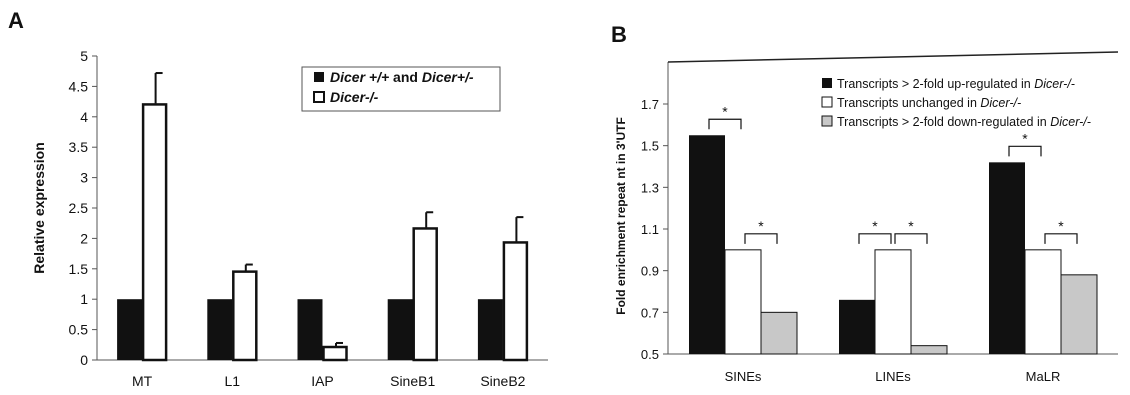 The height and width of the screenshot is (395, 1130). I want to click on chart-a-y-tick-label: 0, so click(84, 360).